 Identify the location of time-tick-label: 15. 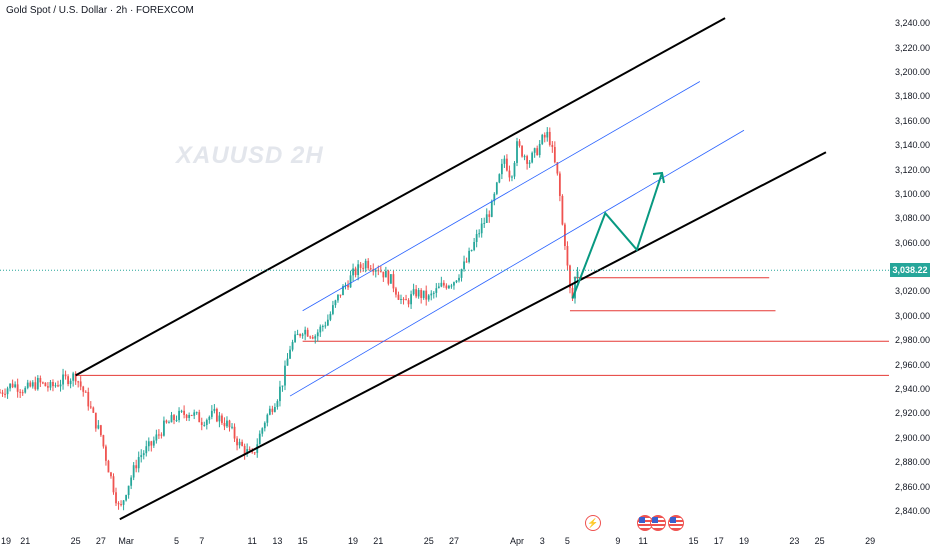
(693, 541).